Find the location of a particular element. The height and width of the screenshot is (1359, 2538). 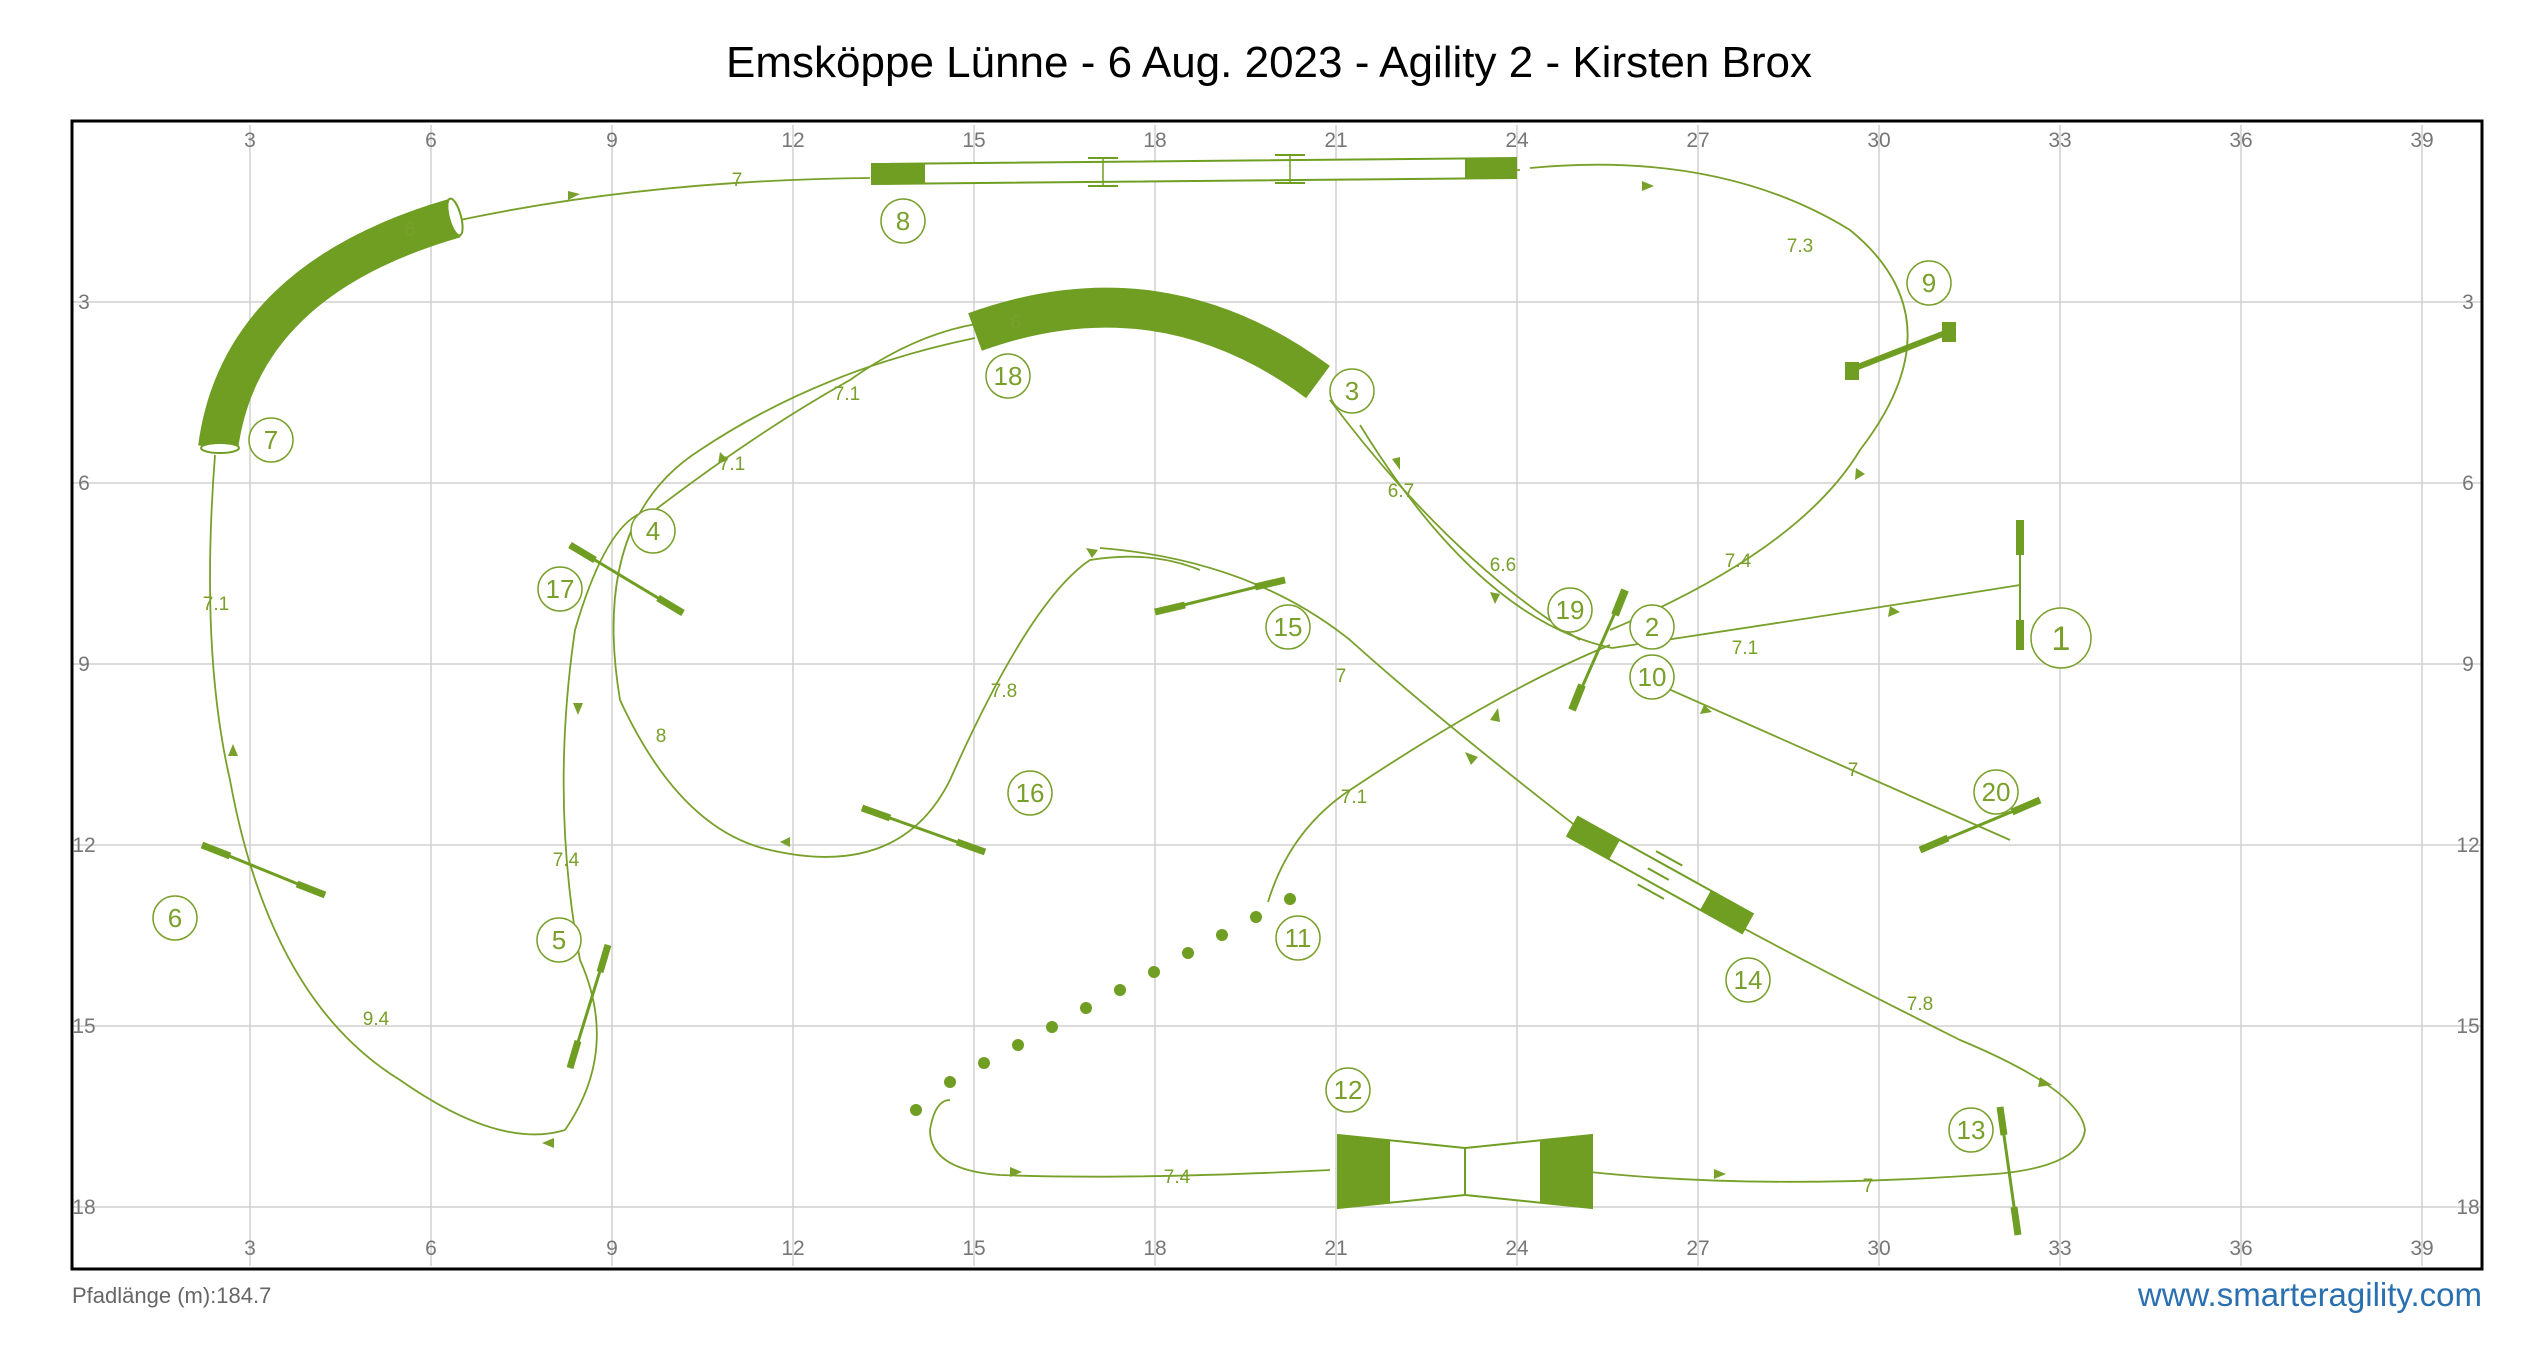

number-3: 3 is located at coordinates (1352, 391).